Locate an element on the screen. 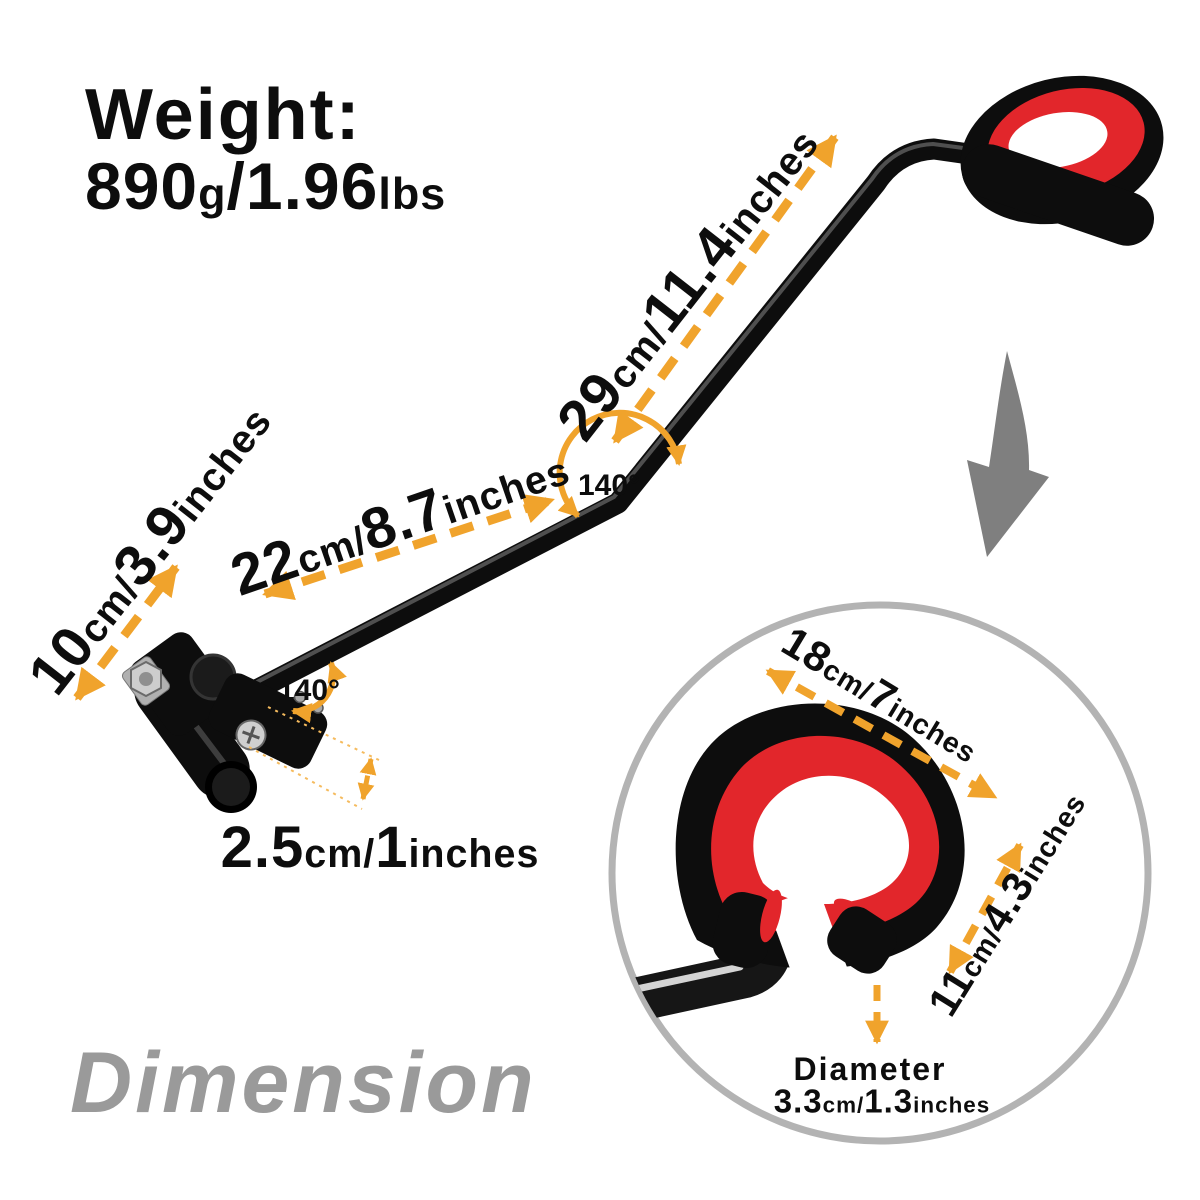  grip-diameter-value: 3.3cm/1.3inches is located at coordinates (882, 1101).